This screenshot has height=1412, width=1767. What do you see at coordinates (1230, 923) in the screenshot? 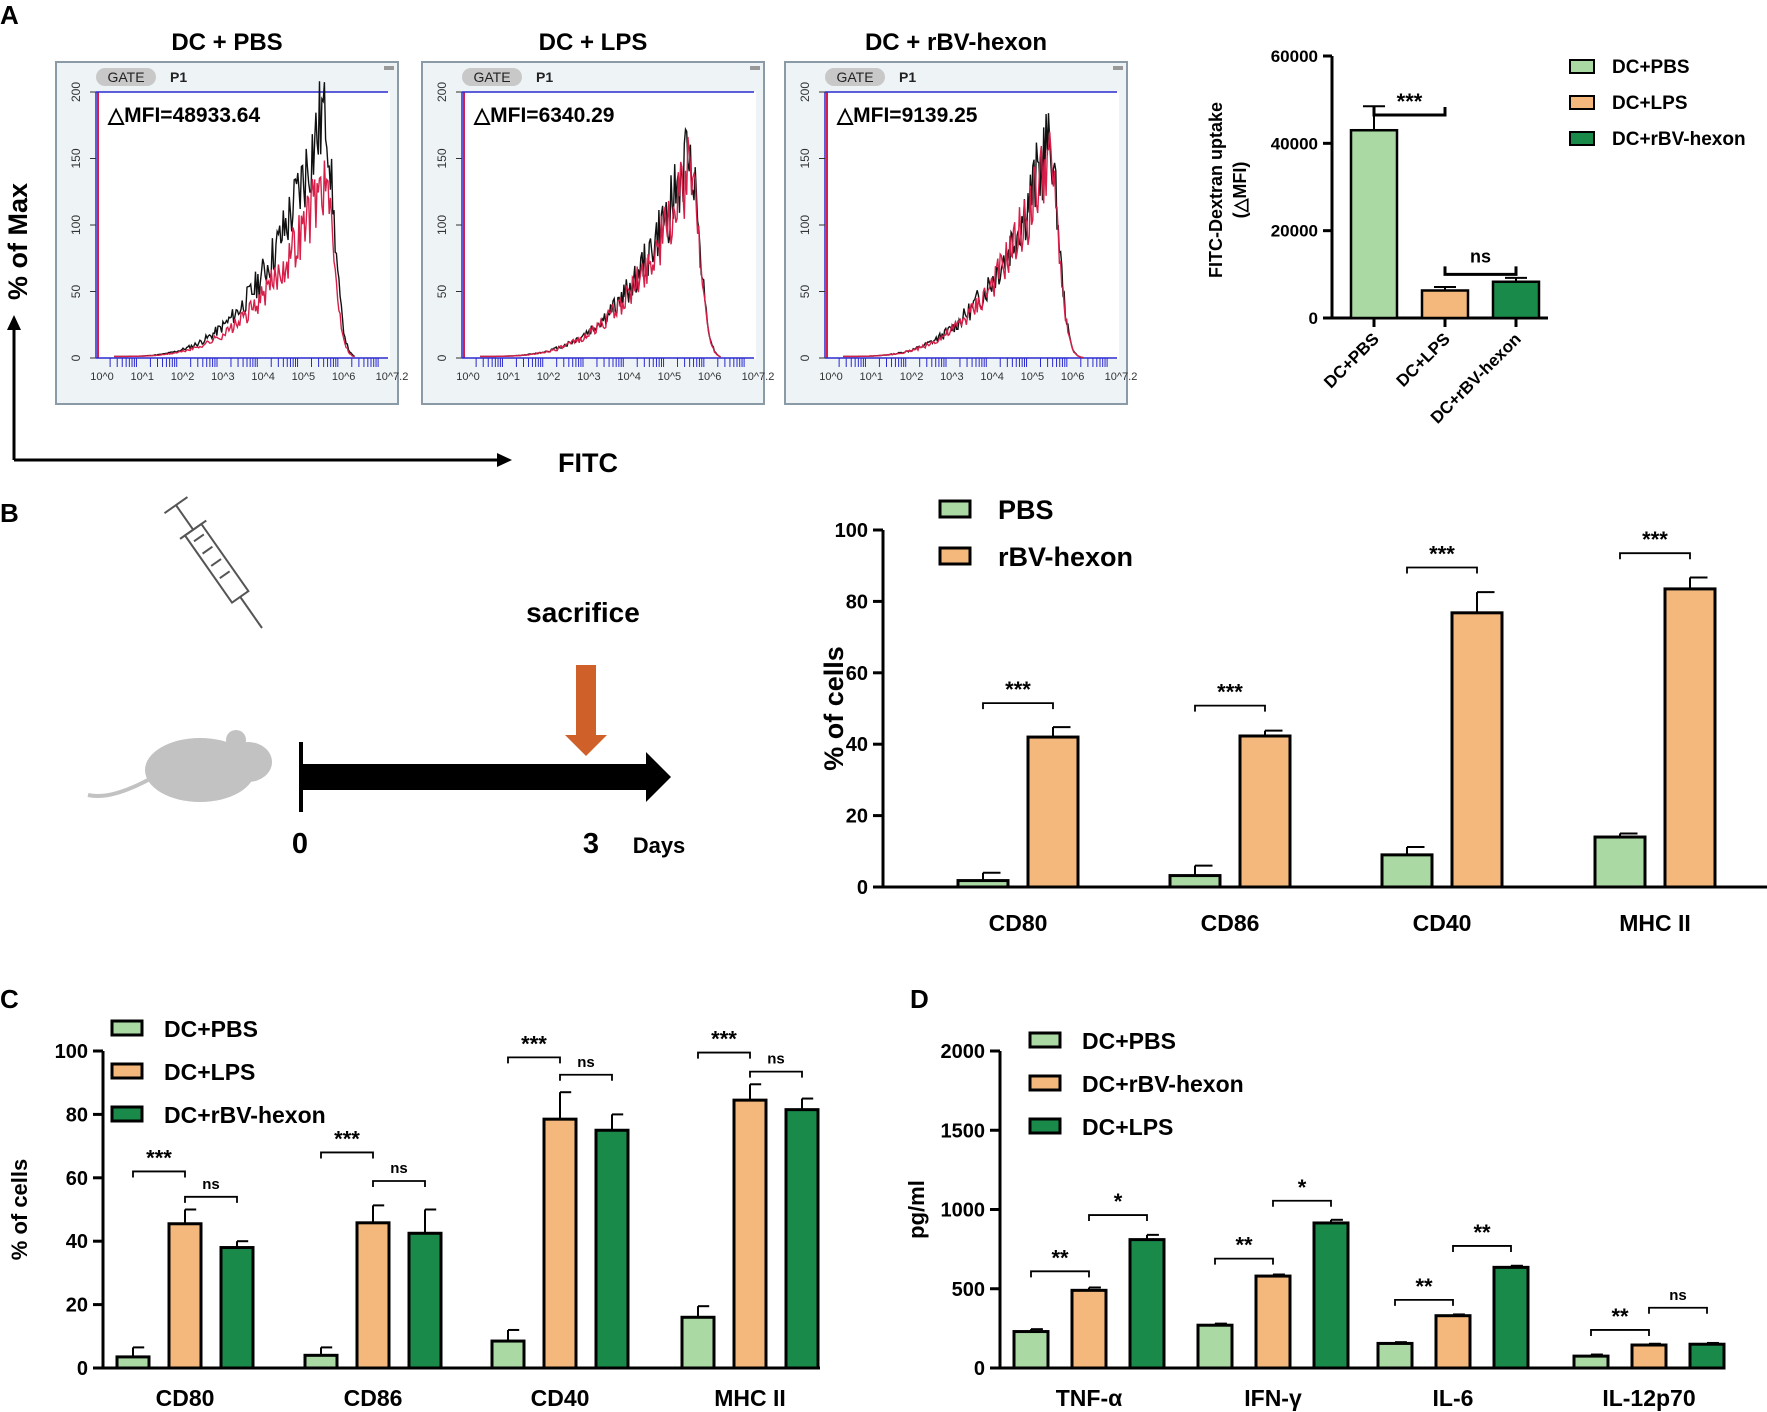
I see `b-category-1: CD86` at bounding box center [1230, 923].